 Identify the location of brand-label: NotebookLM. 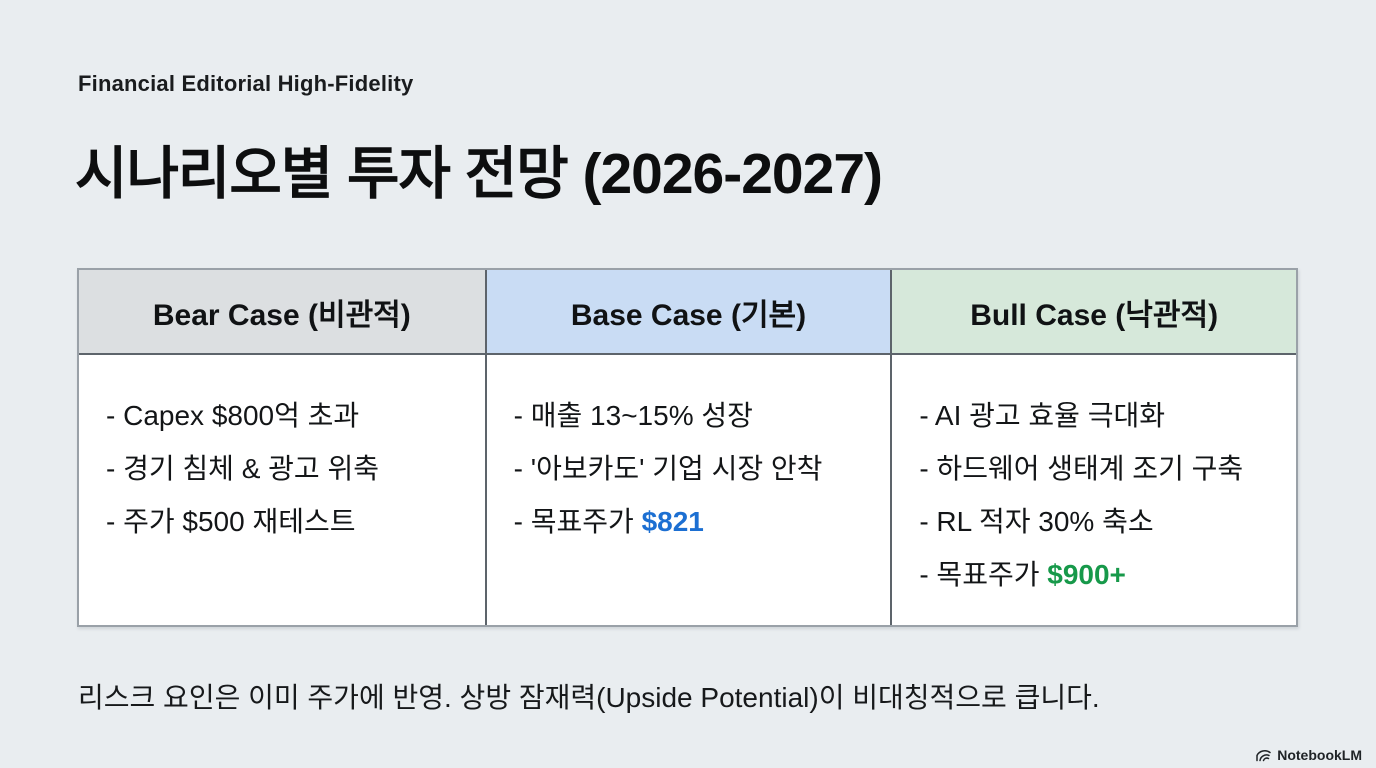
(1319, 755).